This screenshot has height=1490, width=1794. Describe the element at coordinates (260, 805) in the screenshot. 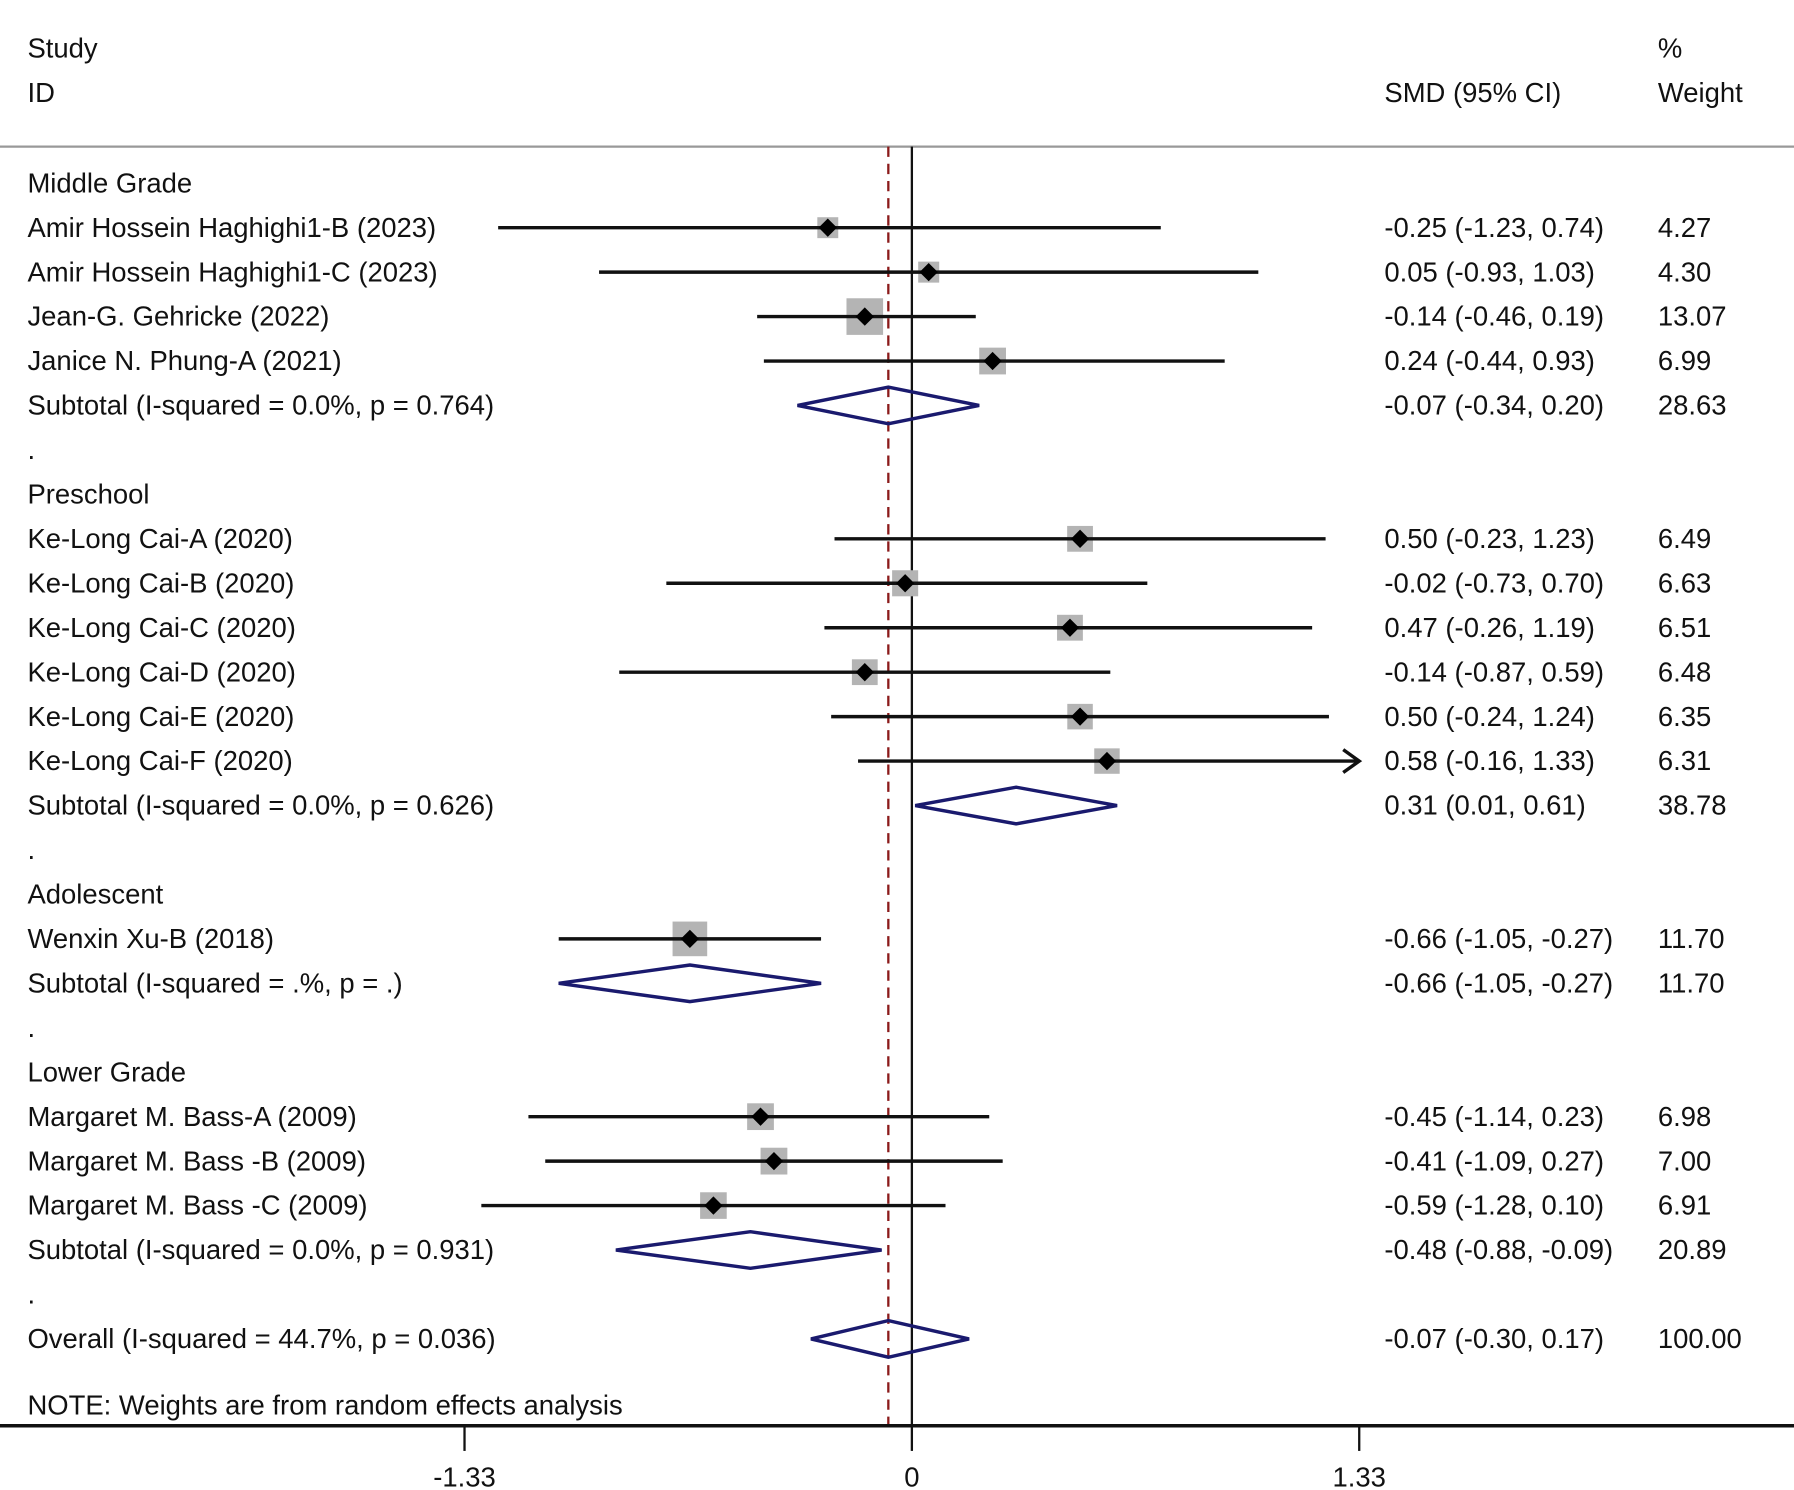

I see `row-label-subtotal: Subtotal (I-squared = 0.0%, p = 0.626)` at that location.